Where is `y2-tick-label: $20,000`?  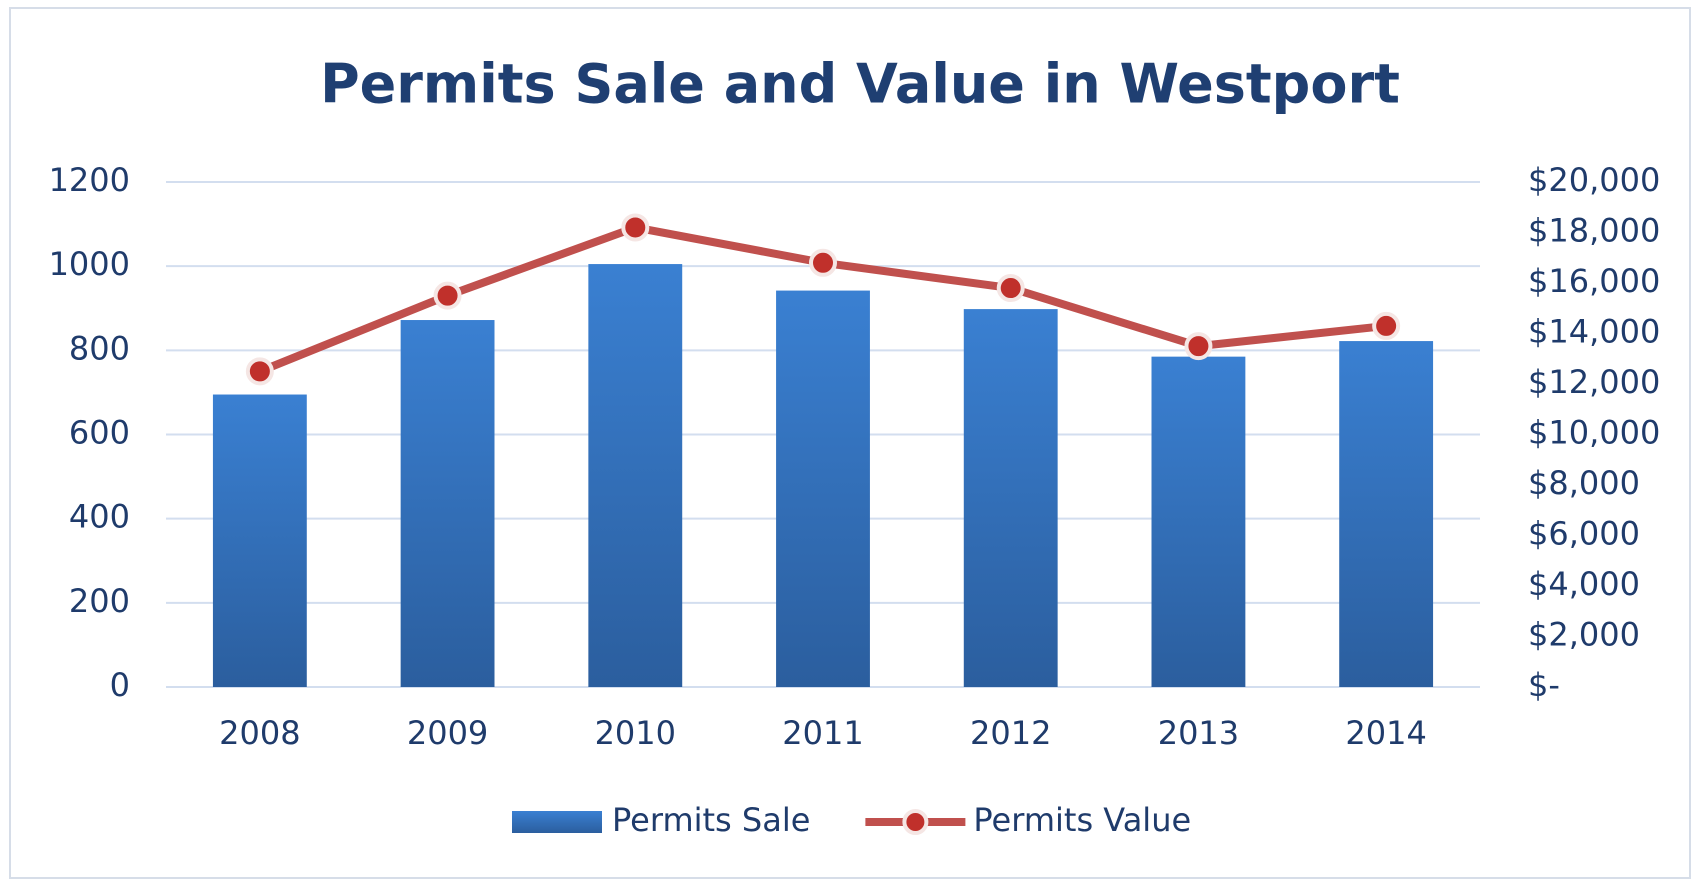
y2-tick-label: $20,000 is located at coordinates (1594, 180).